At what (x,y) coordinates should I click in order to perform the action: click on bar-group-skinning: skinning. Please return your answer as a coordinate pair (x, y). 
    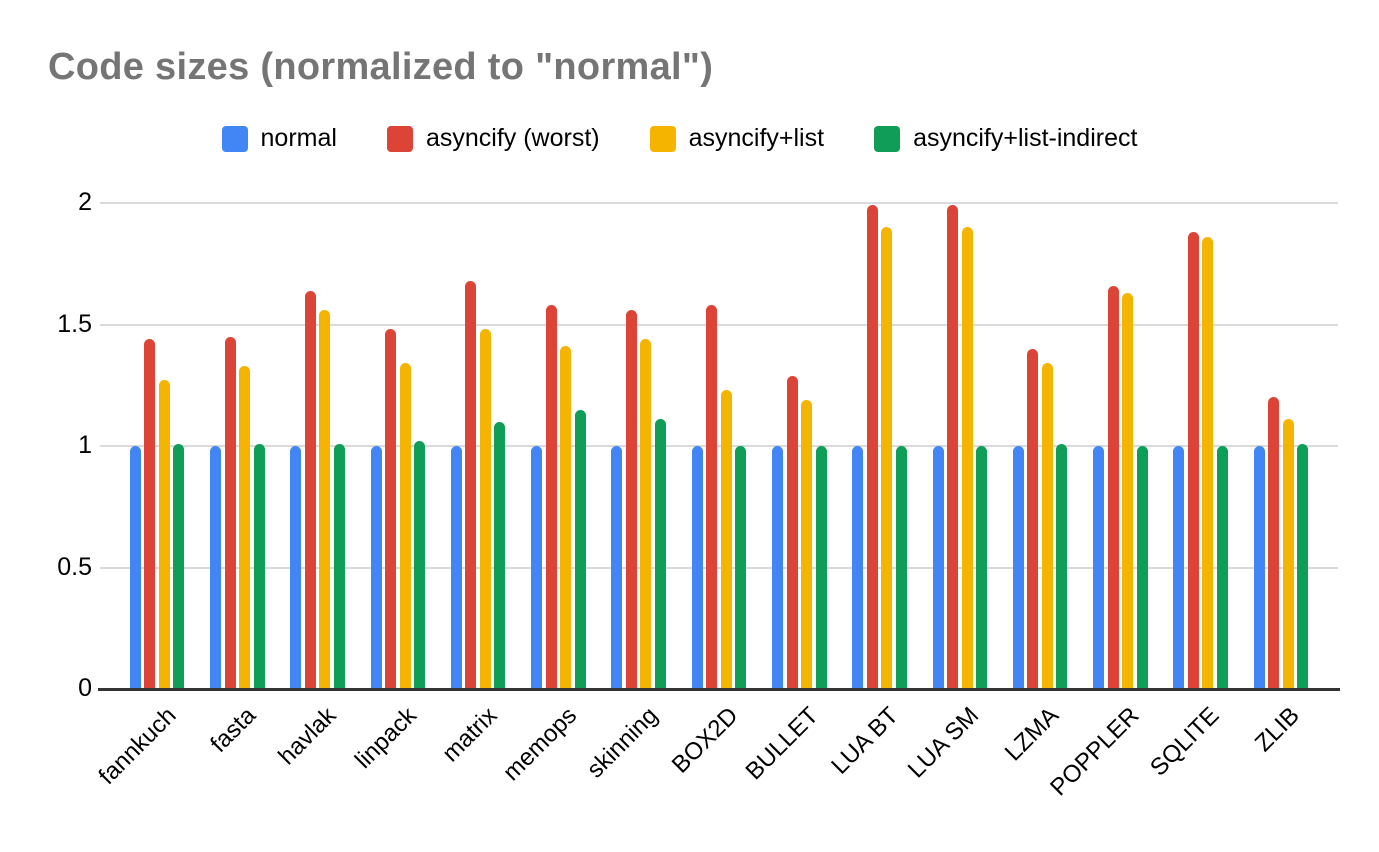
    Looking at the image, I should click on (630, 493).